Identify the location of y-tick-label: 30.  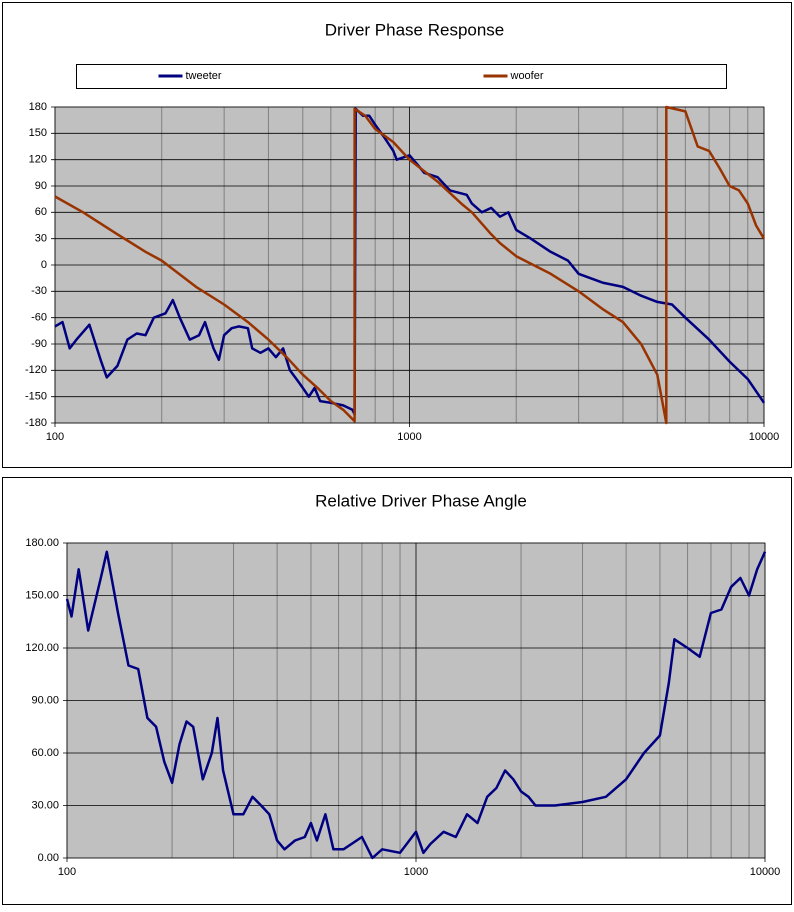
(41, 239).